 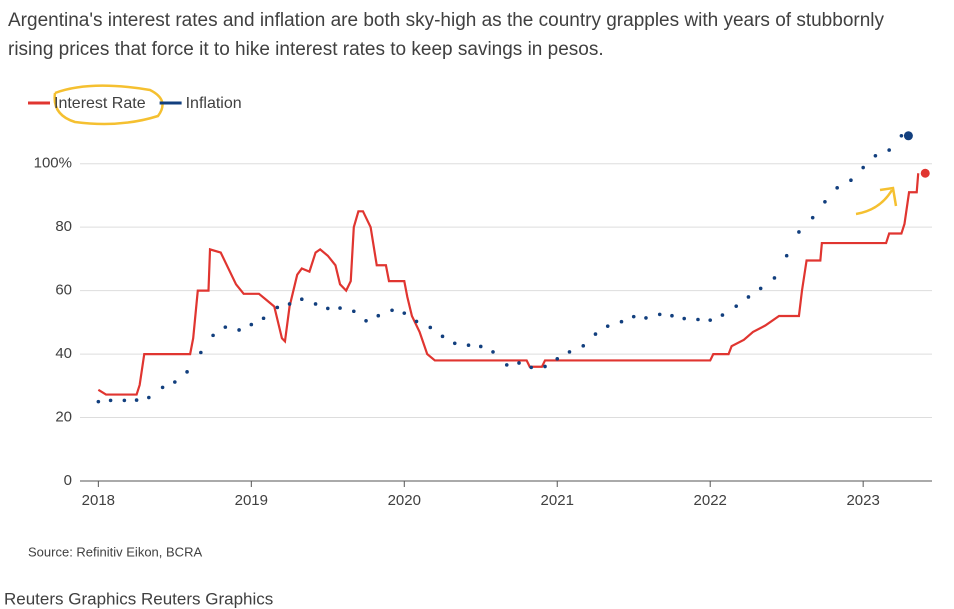 What do you see at coordinates (63, 417) in the screenshot?
I see `y-tick-label: 20` at bounding box center [63, 417].